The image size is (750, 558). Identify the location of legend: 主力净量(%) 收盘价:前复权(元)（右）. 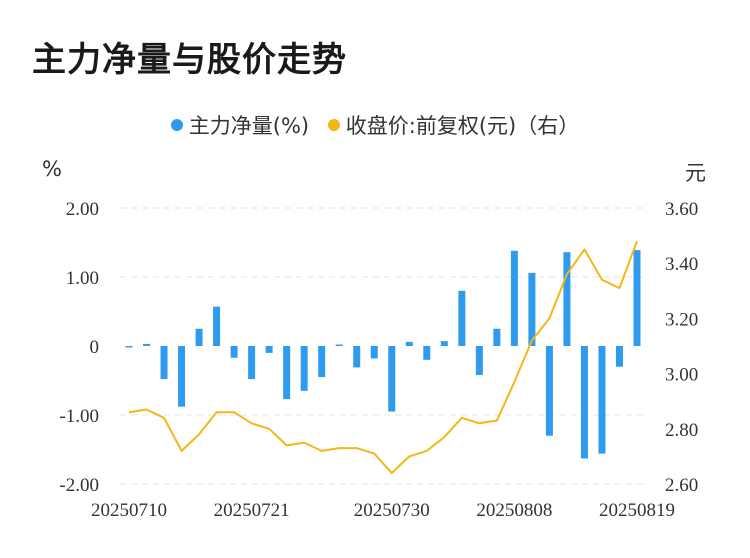
(375, 125).